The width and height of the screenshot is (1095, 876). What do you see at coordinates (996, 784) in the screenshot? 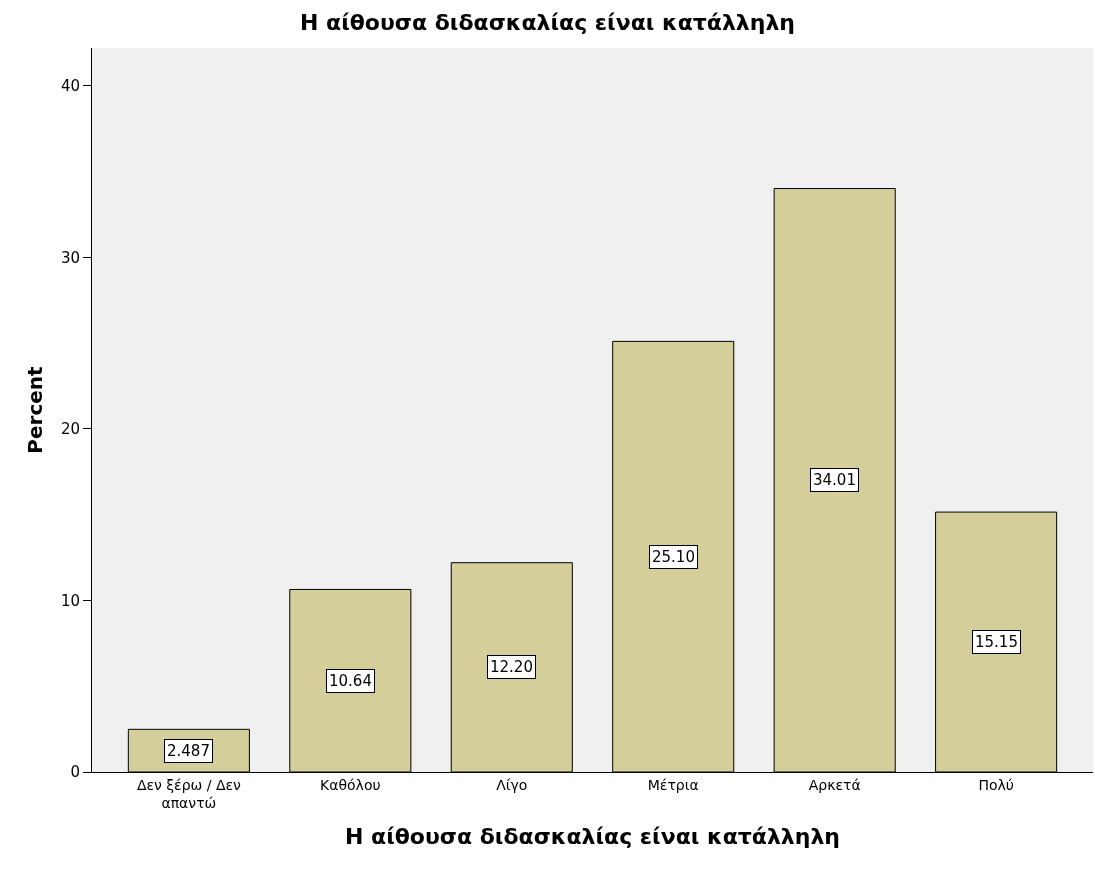
I see `x-tick-label: Πολύ` at bounding box center [996, 784].